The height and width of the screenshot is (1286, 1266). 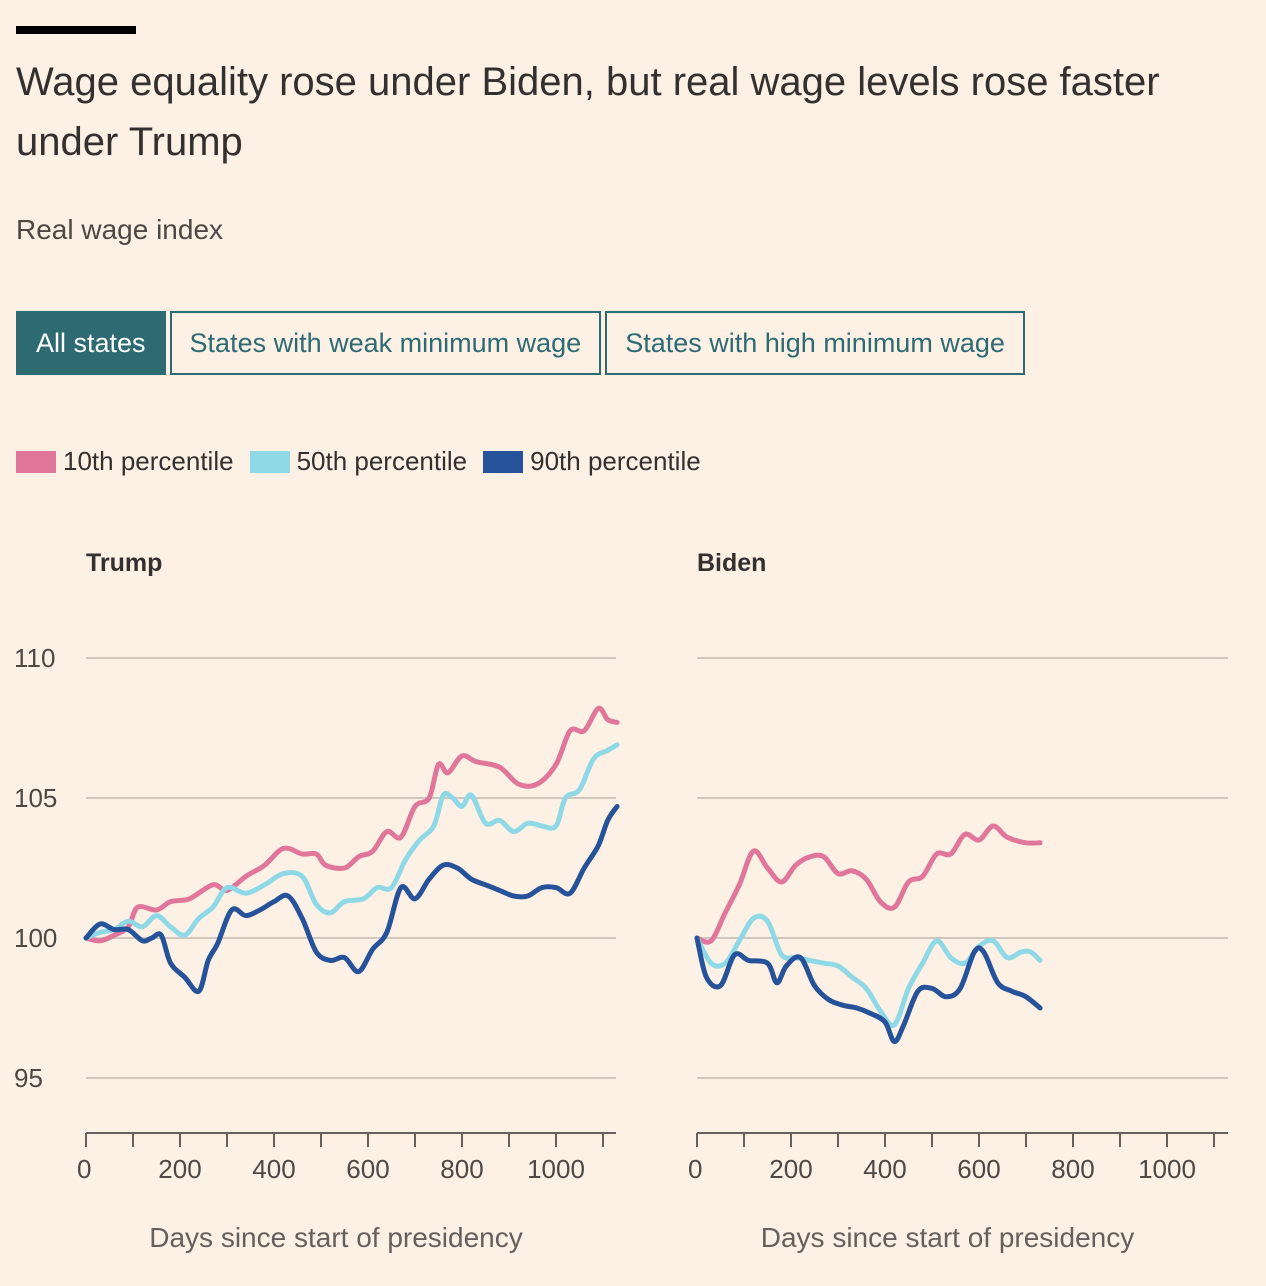 What do you see at coordinates (269, 461) in the screenshot?
I see `legend-swatch-p50` at bounding box center [269, 461].